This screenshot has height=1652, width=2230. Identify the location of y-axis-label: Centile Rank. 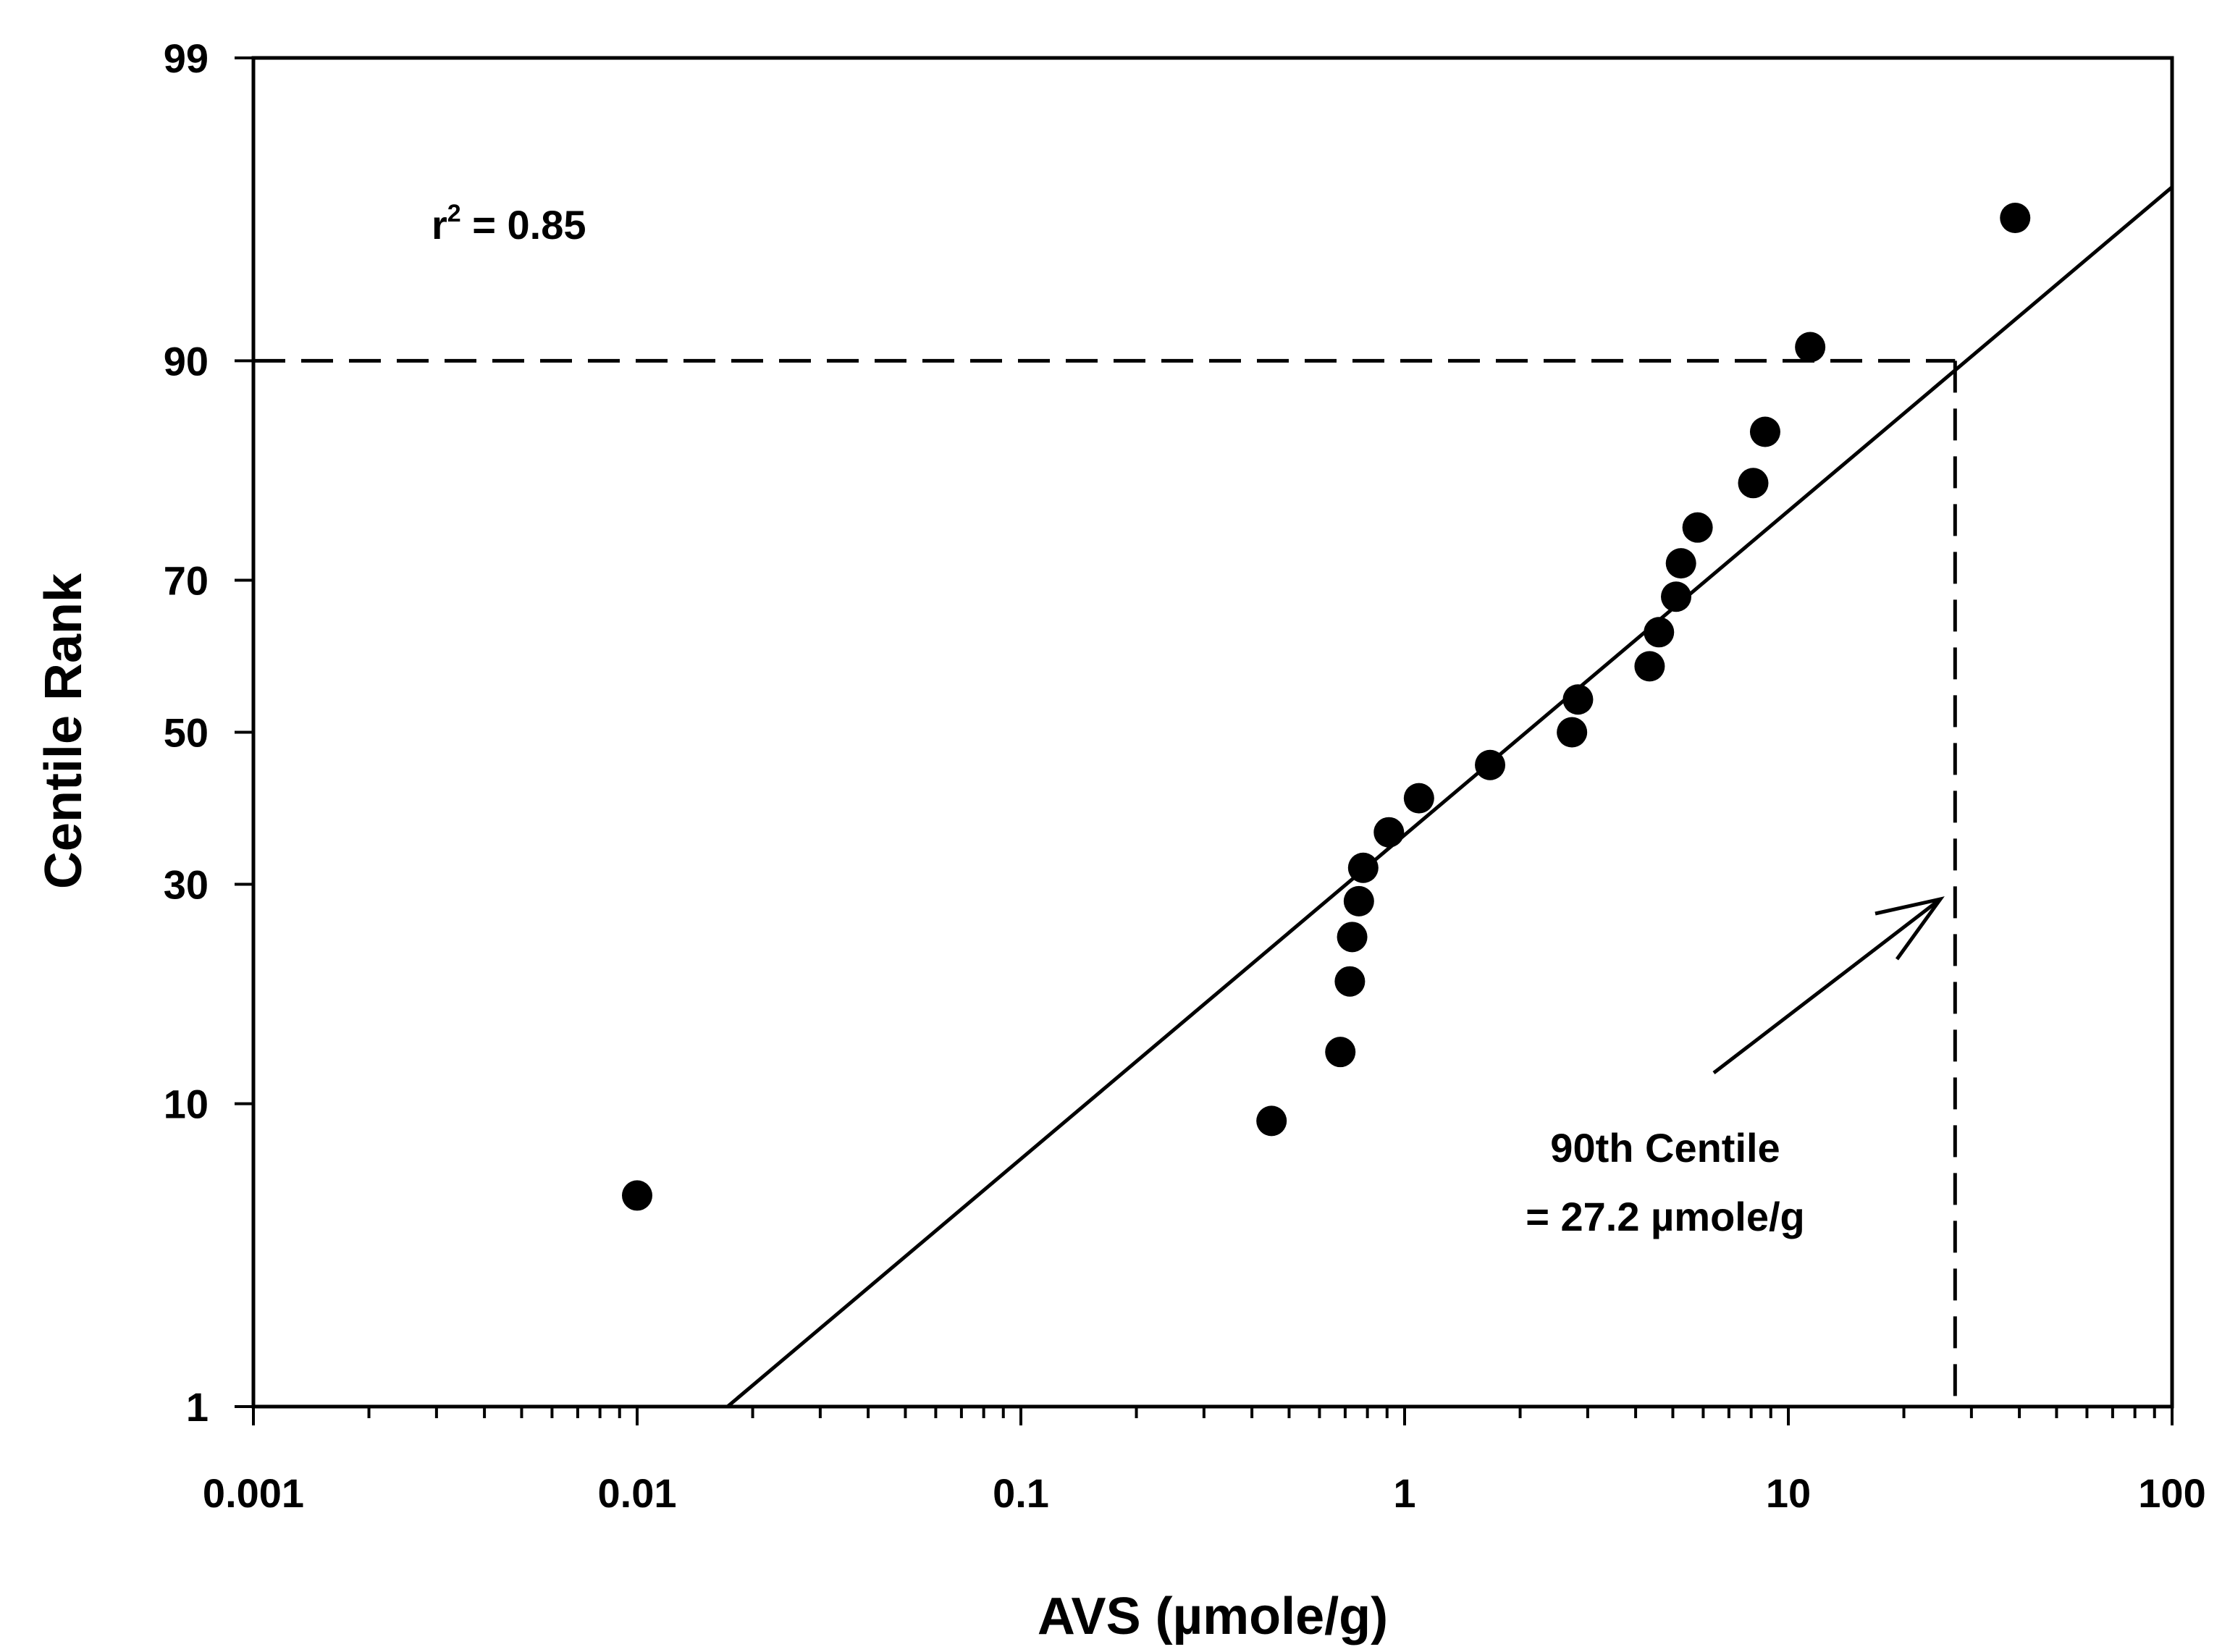
(64, 731).